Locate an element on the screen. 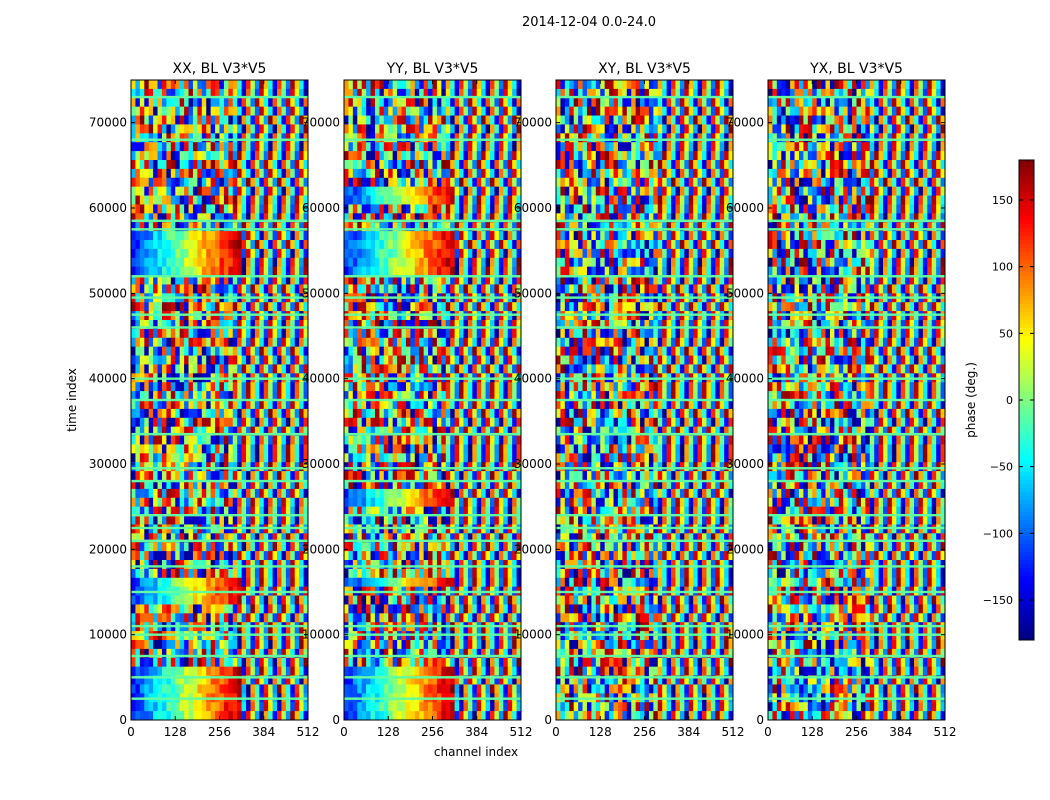 The width and height of the screenshot is (1050, 800). colorbar-label: phase (deg.) is located at coordinates (971, 400).